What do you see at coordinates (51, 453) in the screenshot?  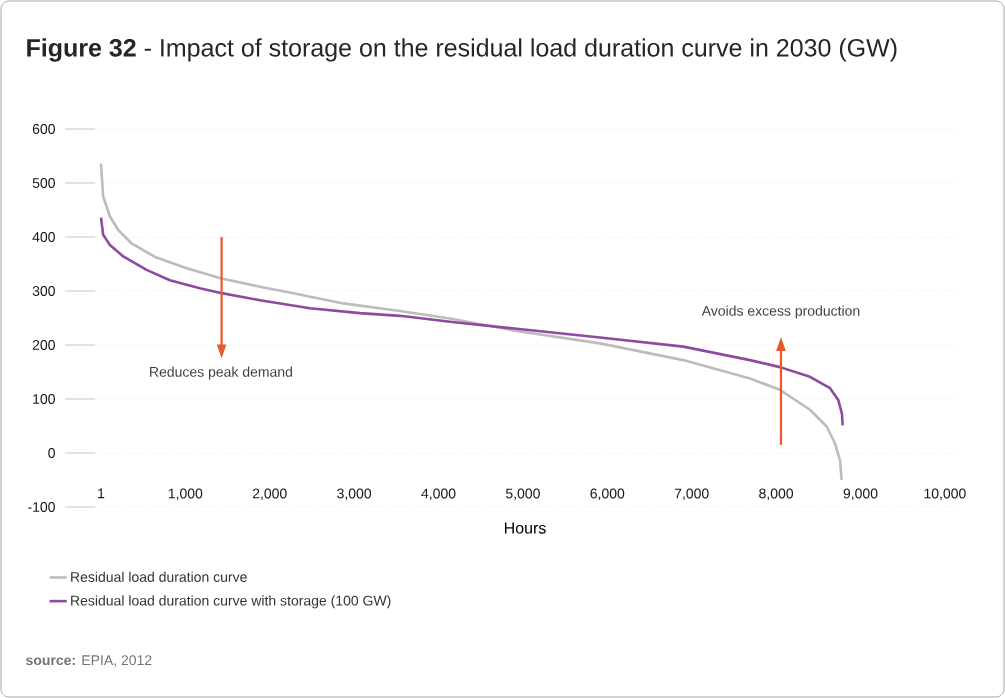 I see `y-tick-label: 0` at bounding box center [51, 453].